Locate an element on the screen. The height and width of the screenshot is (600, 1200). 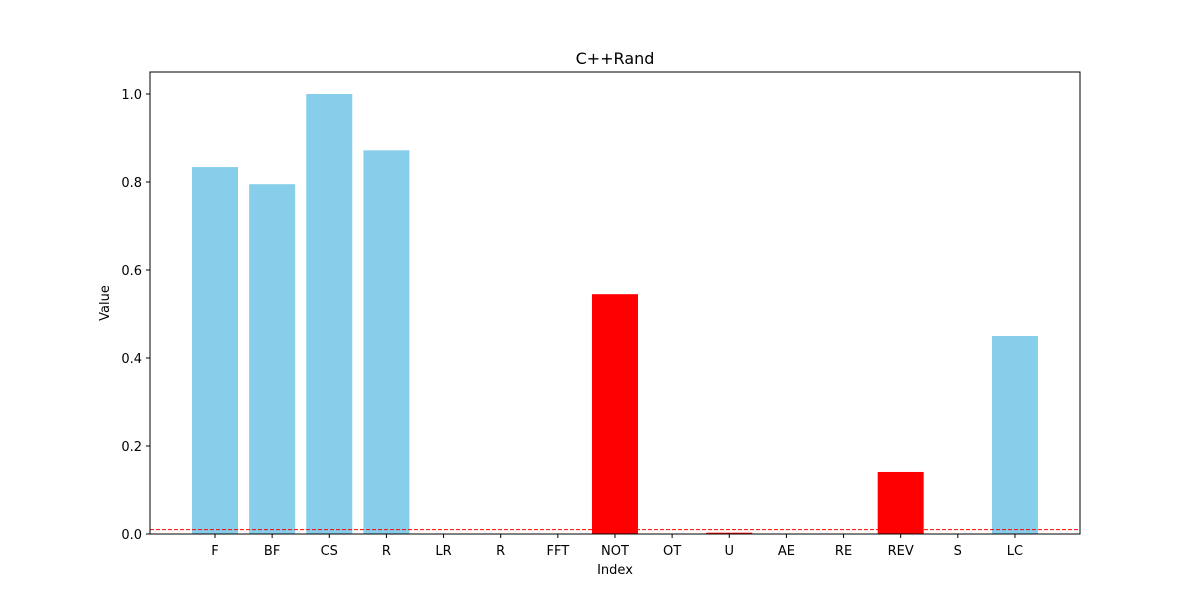
x-tick-label-11: RE is located at coordinates (843, 551).